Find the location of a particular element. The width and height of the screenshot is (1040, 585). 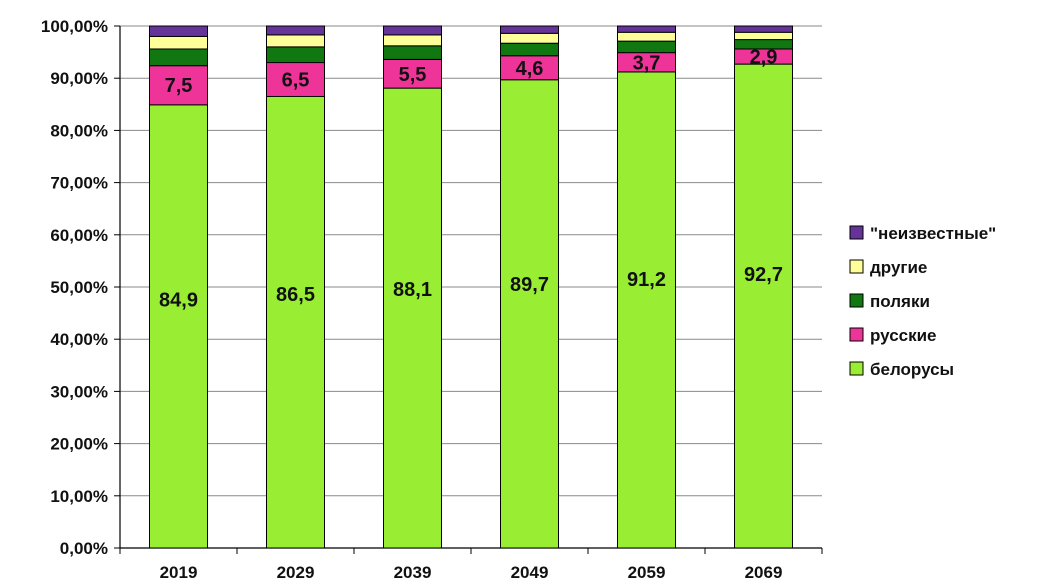

x-tick-label: 2039 is located at coordinates (413, 572).